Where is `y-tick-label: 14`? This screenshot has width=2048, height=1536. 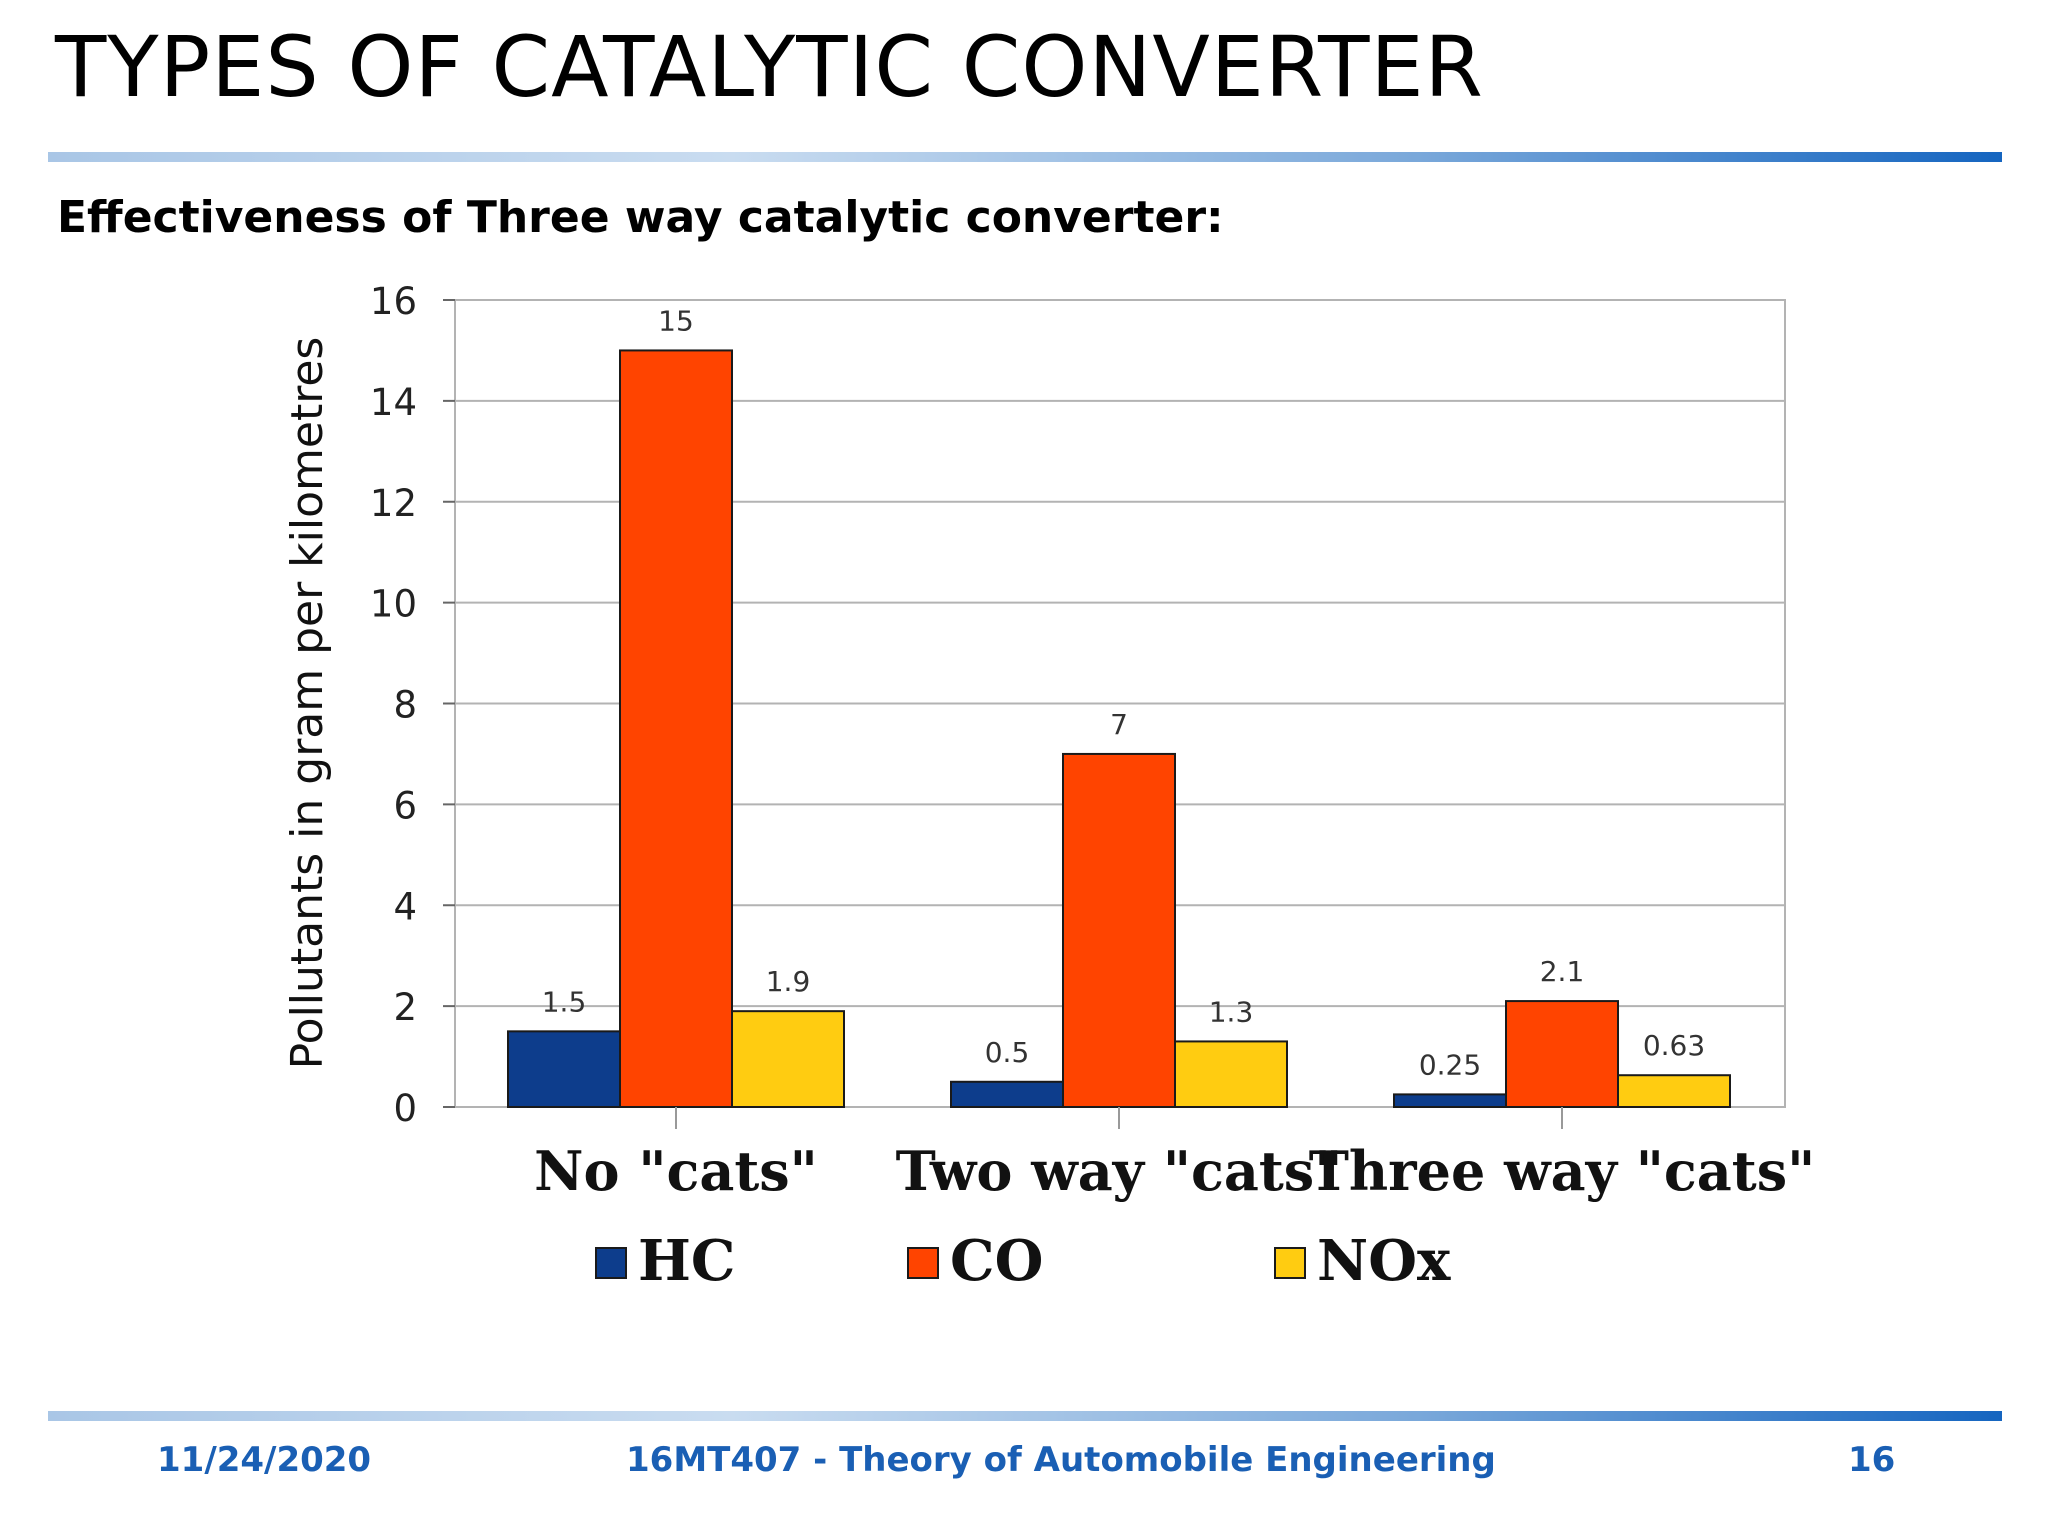 y-tick-label: 14 is located at coordinates (393, 402).